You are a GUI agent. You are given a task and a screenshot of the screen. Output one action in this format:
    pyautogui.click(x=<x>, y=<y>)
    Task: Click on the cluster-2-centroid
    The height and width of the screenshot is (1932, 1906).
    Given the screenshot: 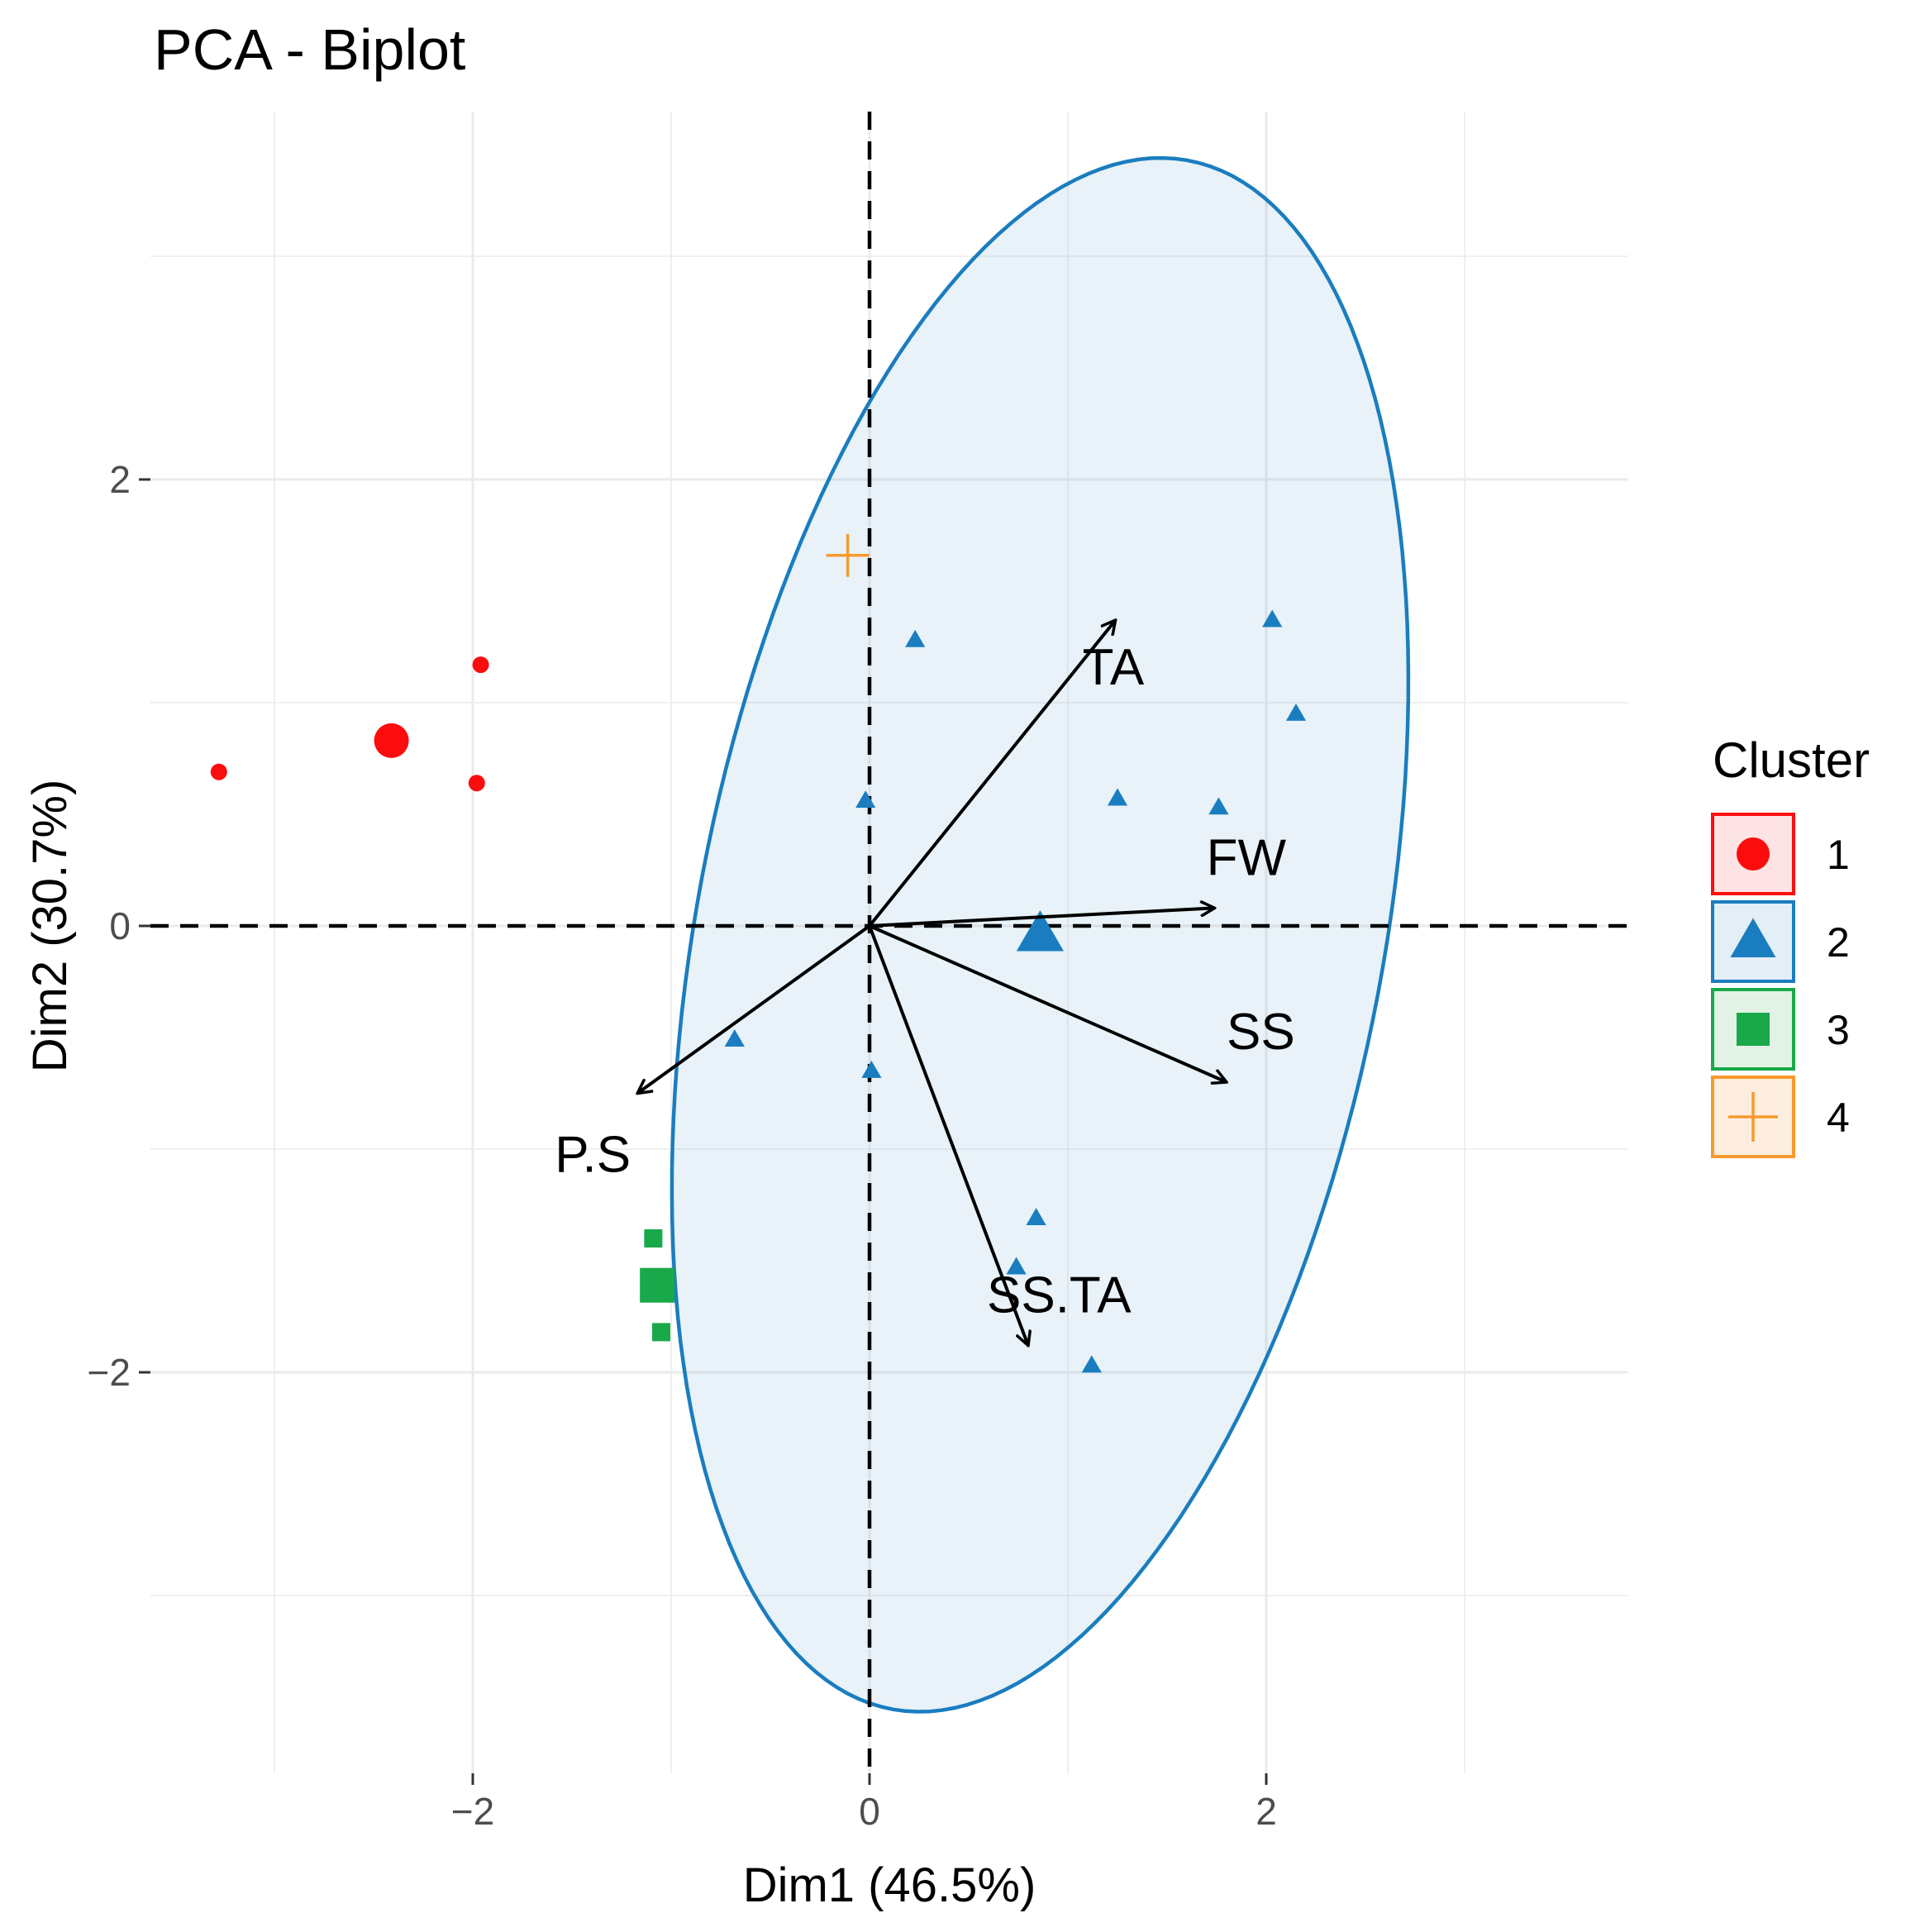 What is the action you would take?
    pyautogui.click(x=1040, y=931)
    